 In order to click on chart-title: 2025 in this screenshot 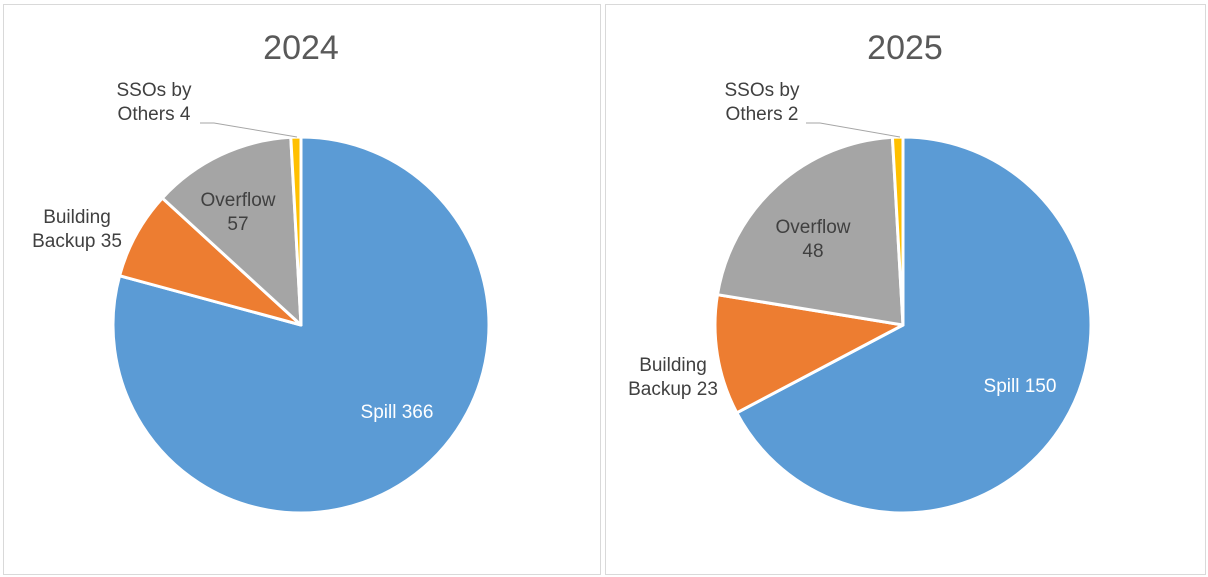, I will do `click(905, 48)`.